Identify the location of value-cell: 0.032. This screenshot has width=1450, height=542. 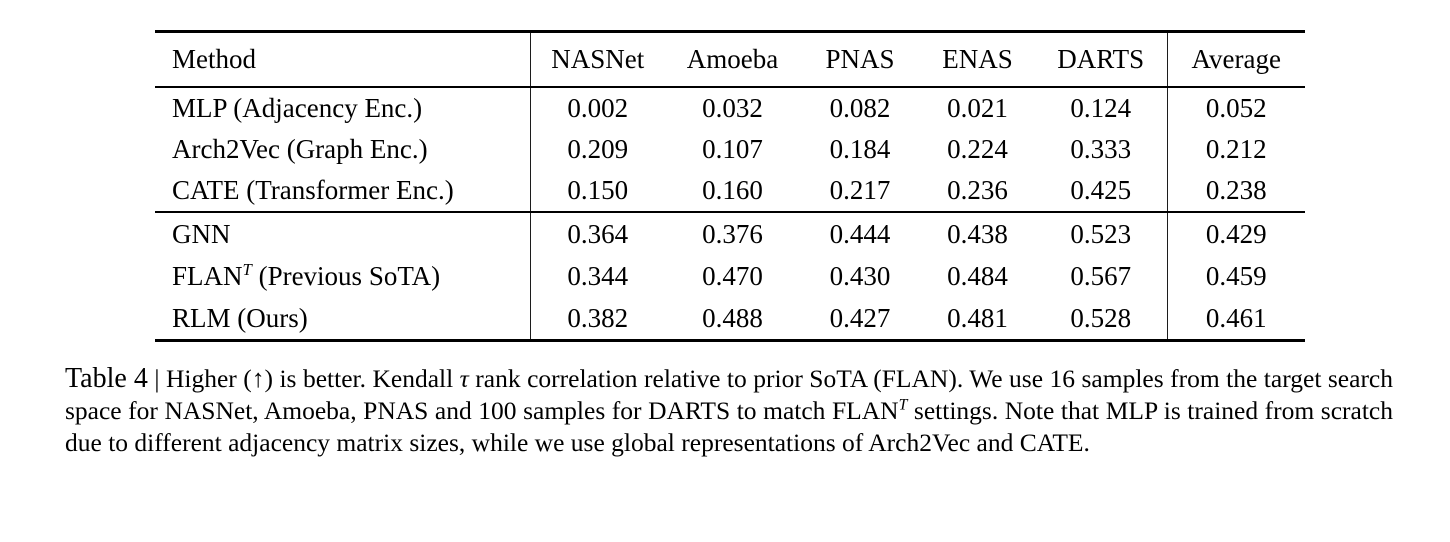
(732, 108).